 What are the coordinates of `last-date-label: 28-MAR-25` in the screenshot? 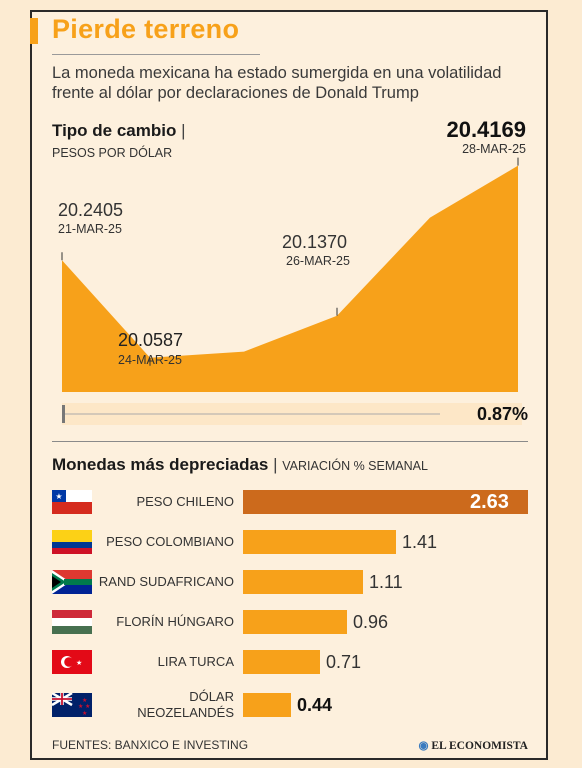 It's located at (494, 149).